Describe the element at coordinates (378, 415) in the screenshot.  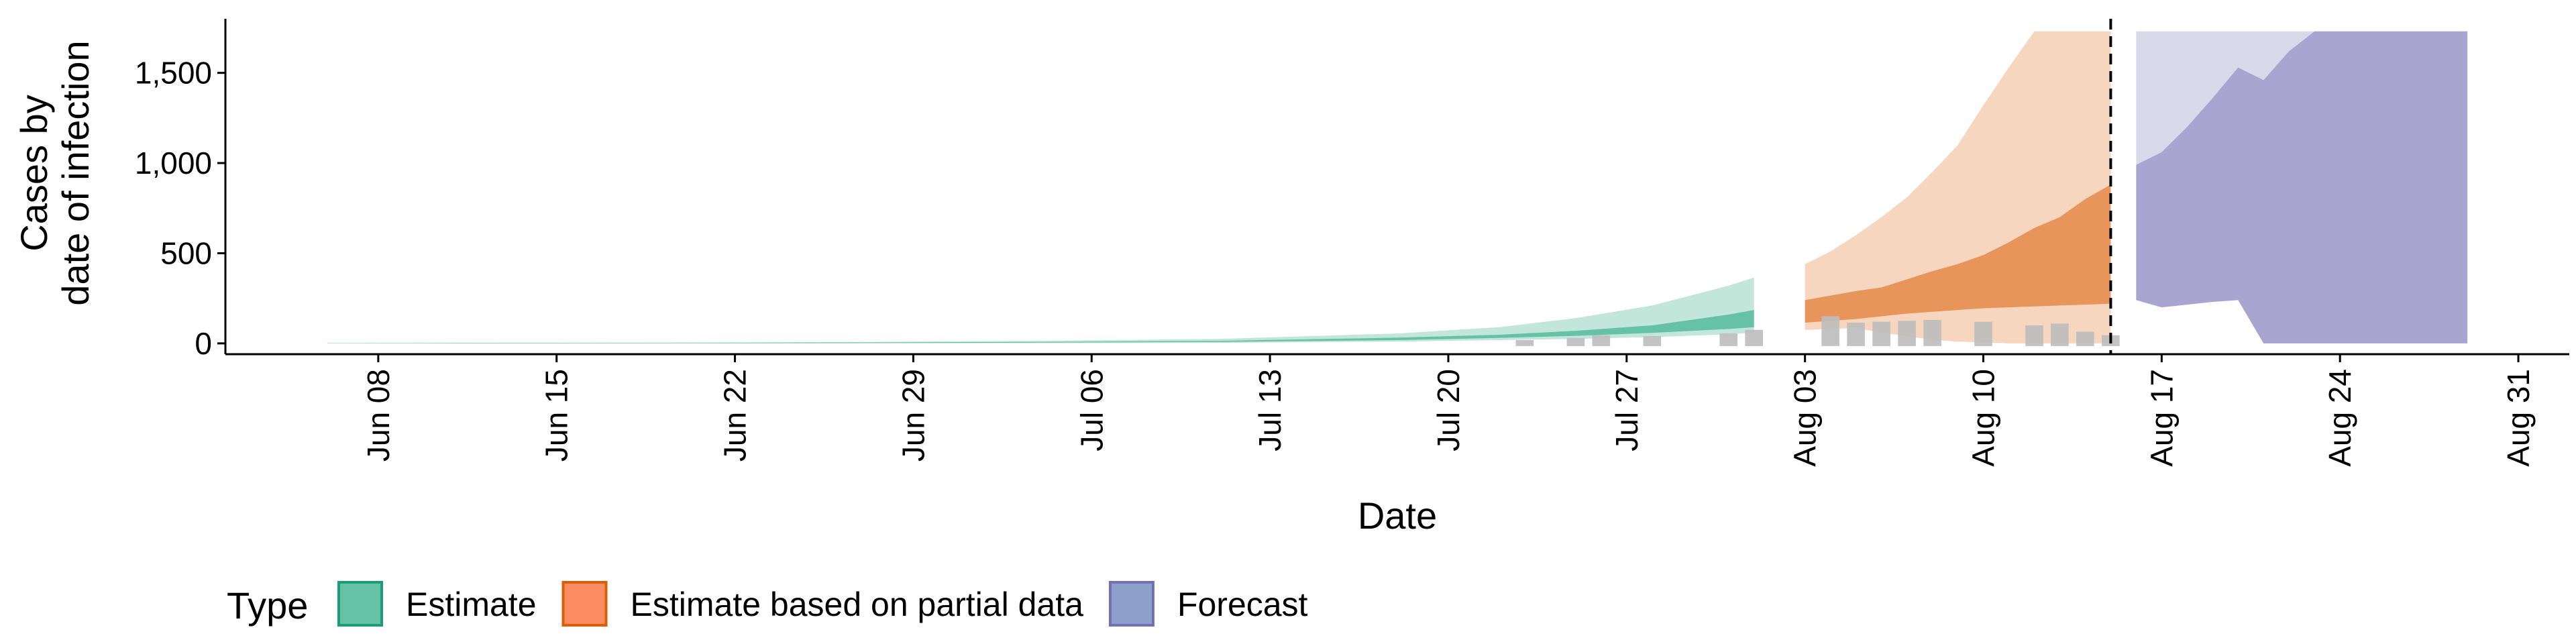
I see `x-tick-label: Jun 08` at that location.